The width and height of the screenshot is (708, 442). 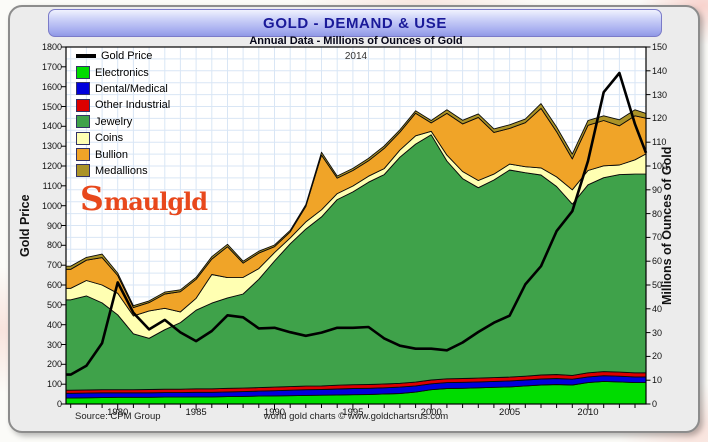 What do you see at coordinates (54, 225) in the screenshot?
I see `left-tick-label: 900` at bounding box center [54, 225].